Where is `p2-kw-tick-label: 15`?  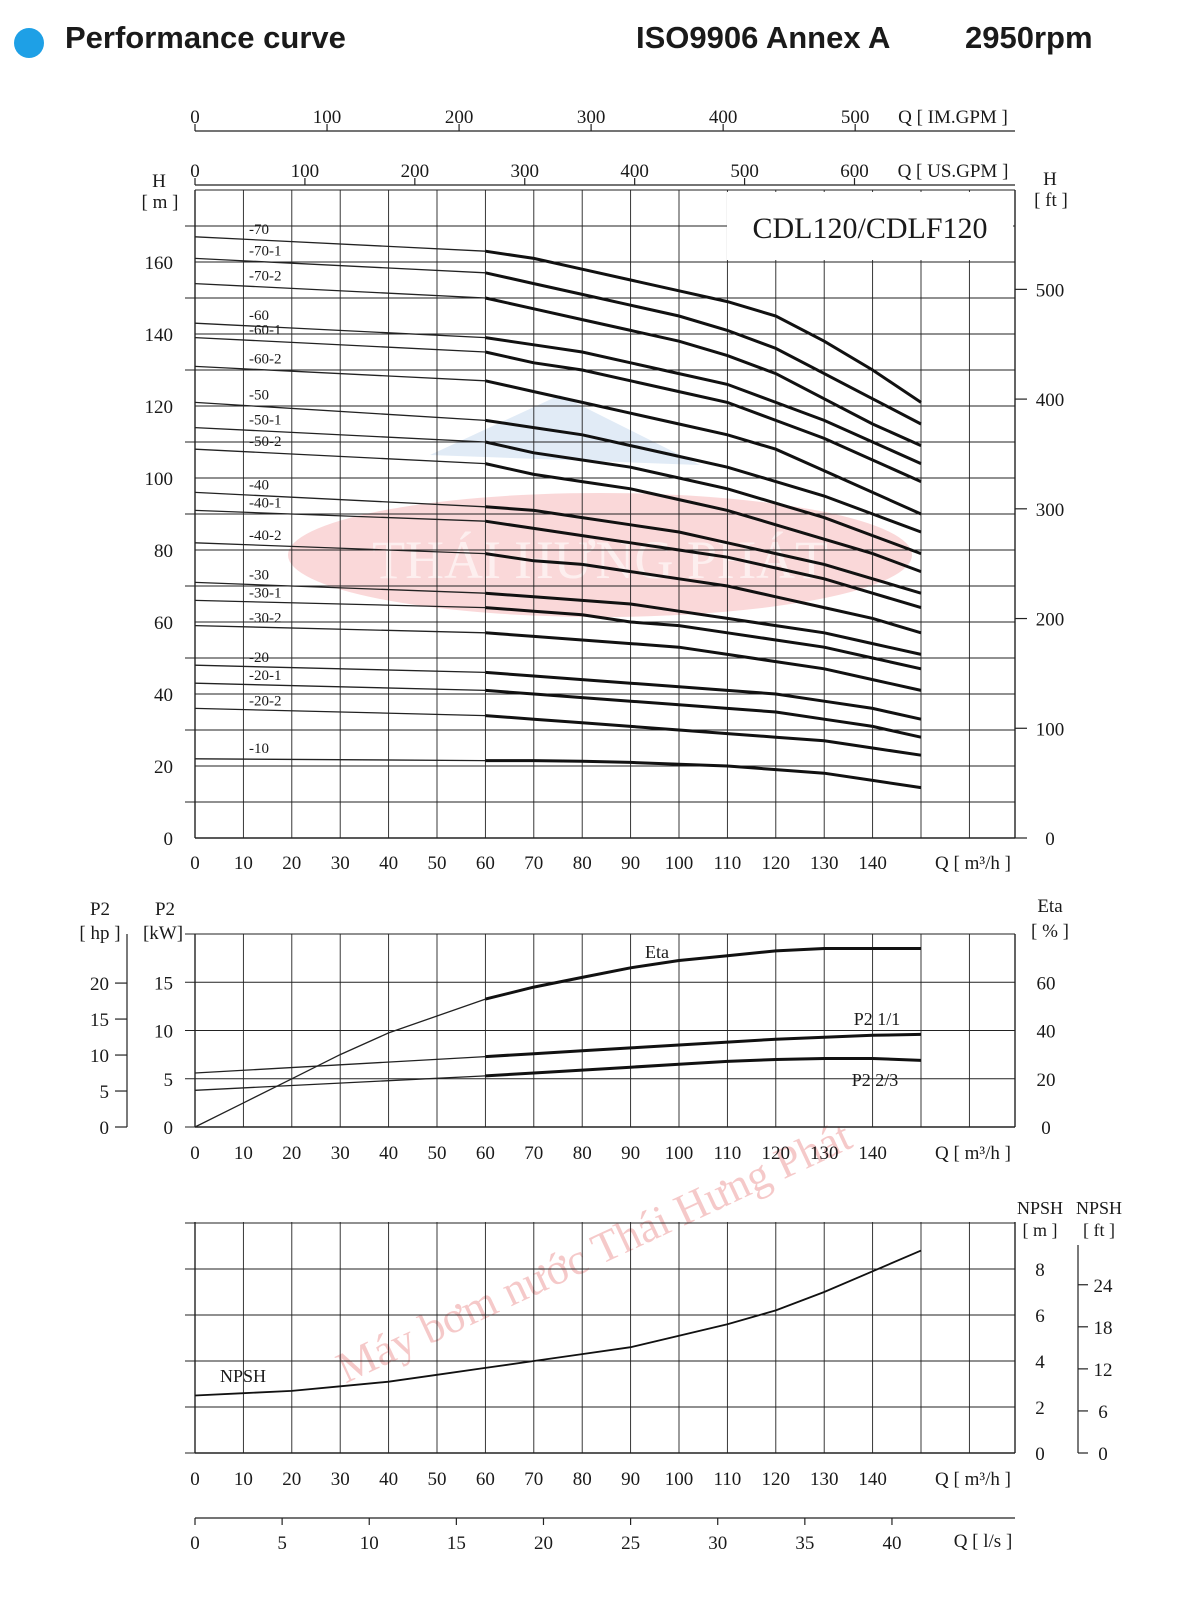
p2-kw-tick-label: 15 is located at coordinates (163, 983).